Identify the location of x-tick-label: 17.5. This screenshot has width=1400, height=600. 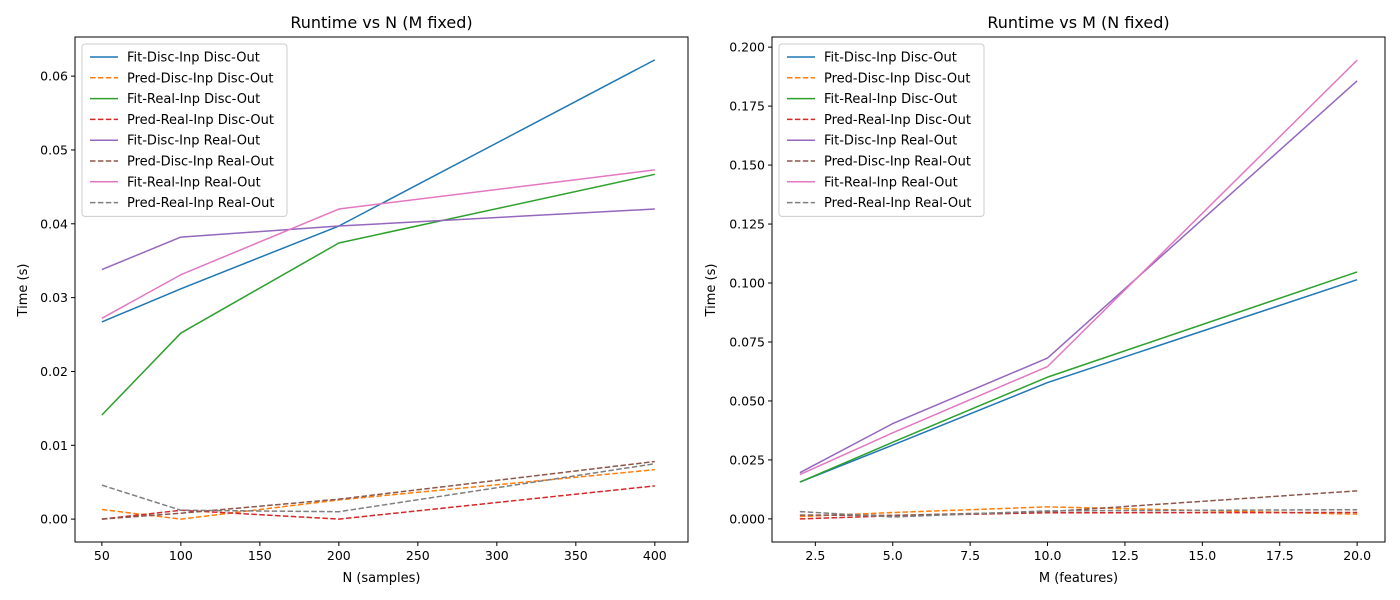
(1280, 555).